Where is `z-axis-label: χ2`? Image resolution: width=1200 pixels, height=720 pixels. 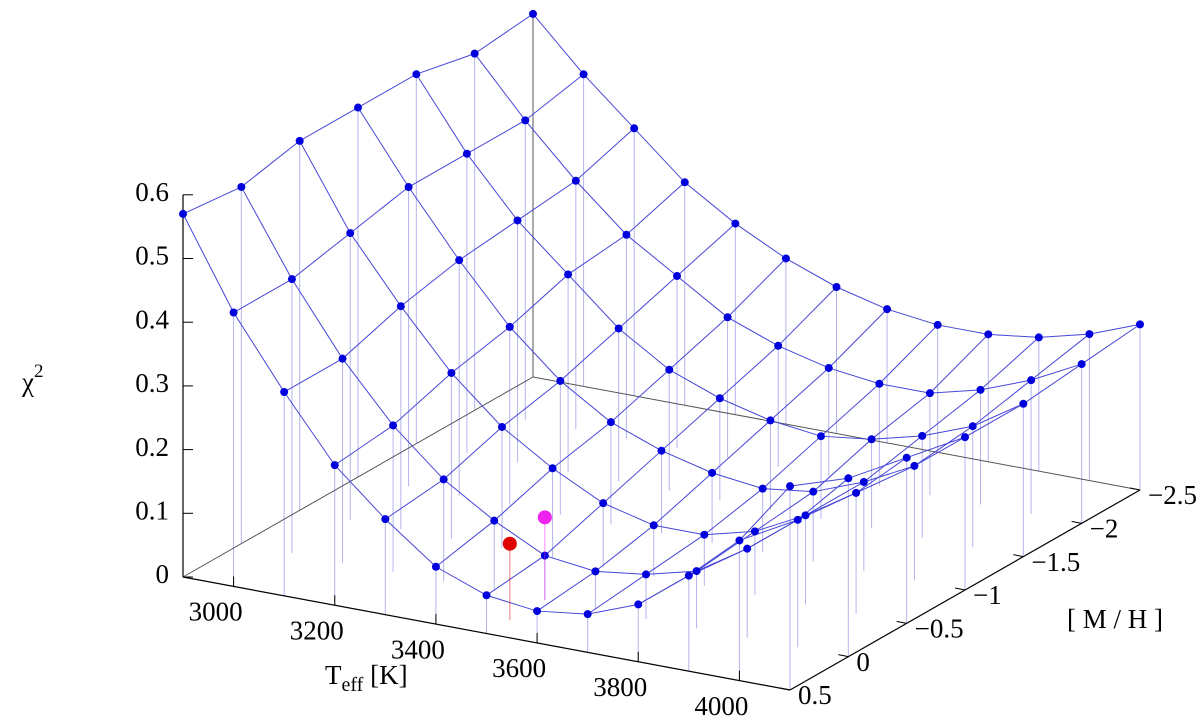
z-axis-label: χ2 is located at coordinates (32, 379).